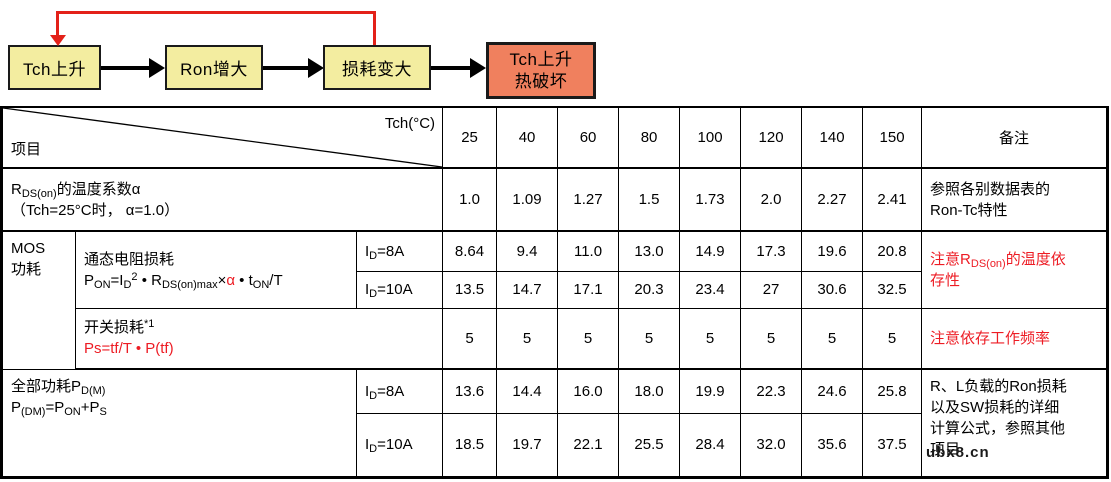  What do you see at coordinates (179, 423) in the screenshot?
I see `total-power-label: 全部功耗PD(M) P(DM)=PON+PS` at bounding box center [179, 423].